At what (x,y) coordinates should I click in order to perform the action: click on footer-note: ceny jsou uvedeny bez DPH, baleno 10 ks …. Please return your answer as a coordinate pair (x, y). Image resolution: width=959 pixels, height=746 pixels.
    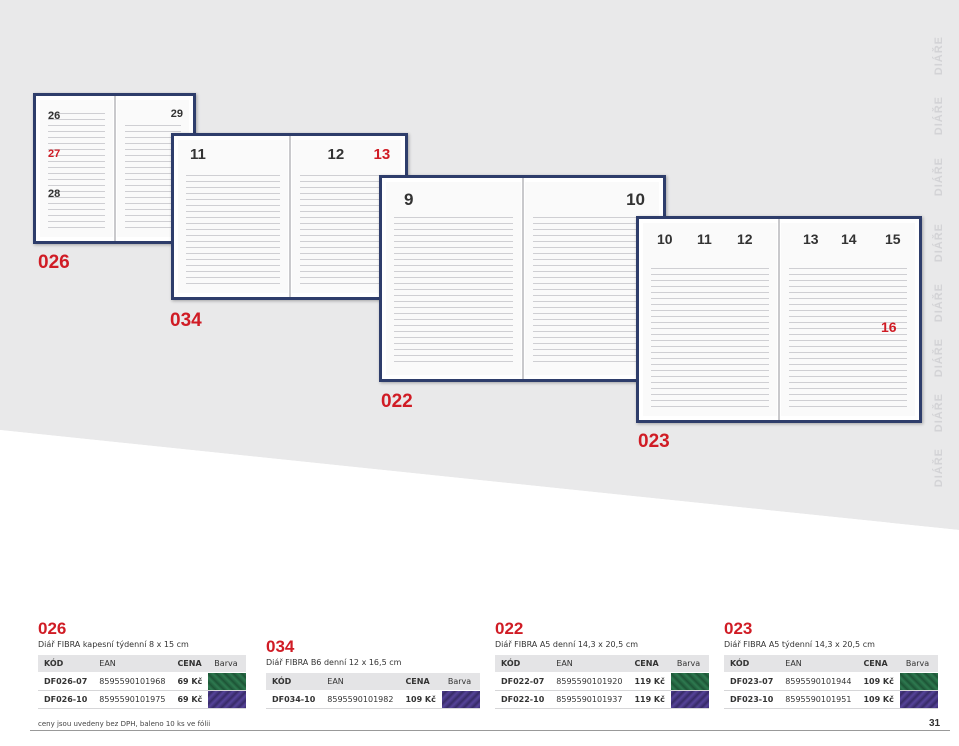
    Looking at the image, I should click on (124, 724).